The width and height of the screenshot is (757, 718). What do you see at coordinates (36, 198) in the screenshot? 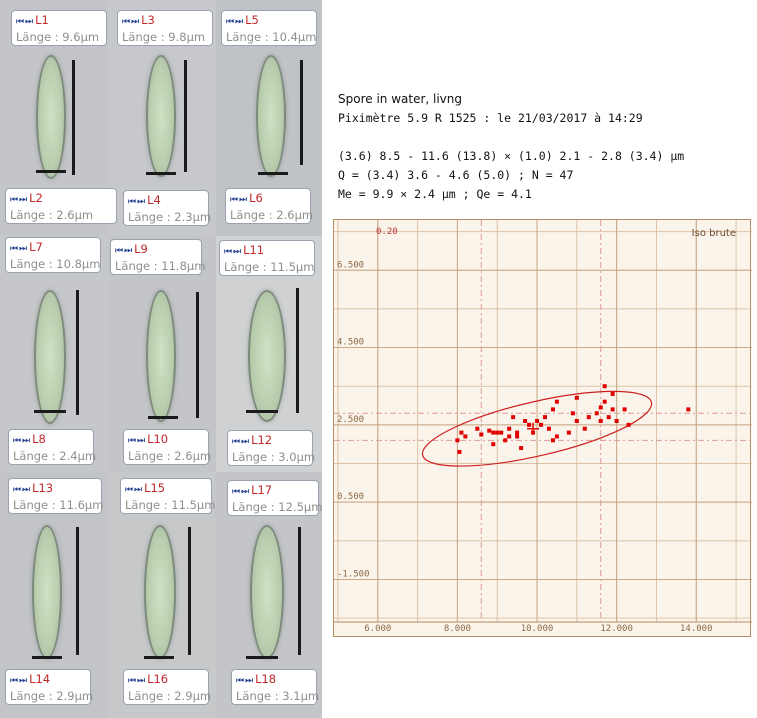
I see `spore-id: L2` at bounding box center [36, 198].